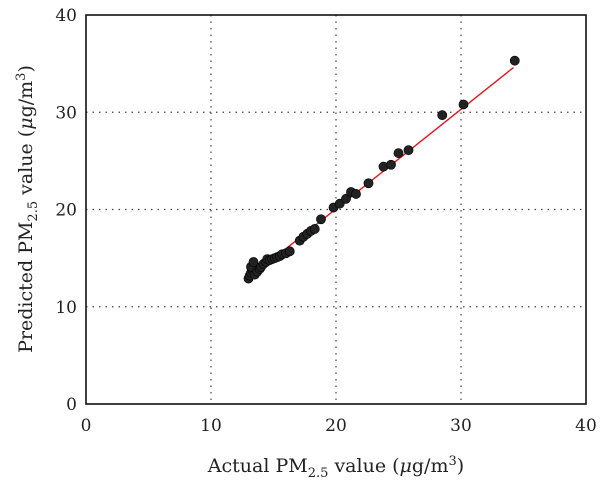  Describe the element at coordinates (27, 209) in the screenshot. I see `y-axis-label: Predicted PM2.5 value (μg/m3)` at that location.